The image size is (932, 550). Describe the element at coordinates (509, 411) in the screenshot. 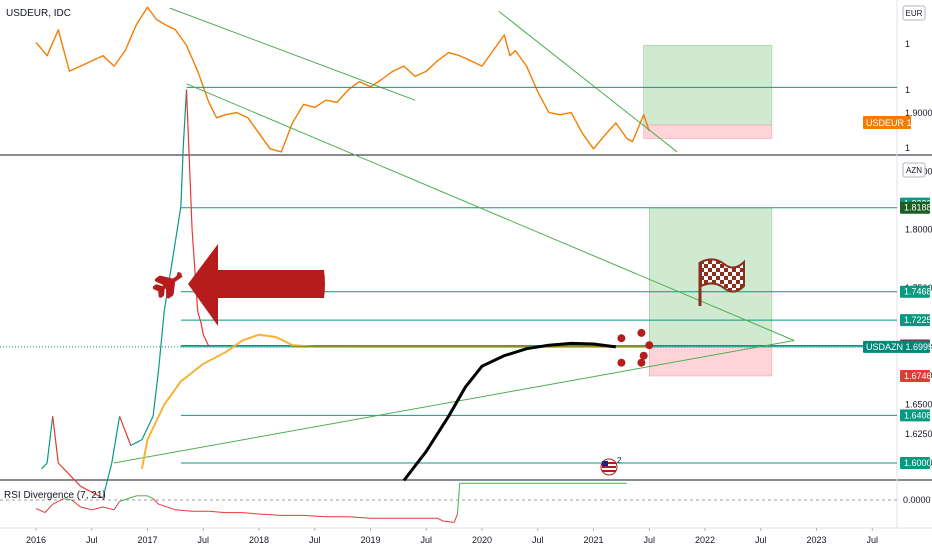

I see `usdazn-black-curve` at that location.